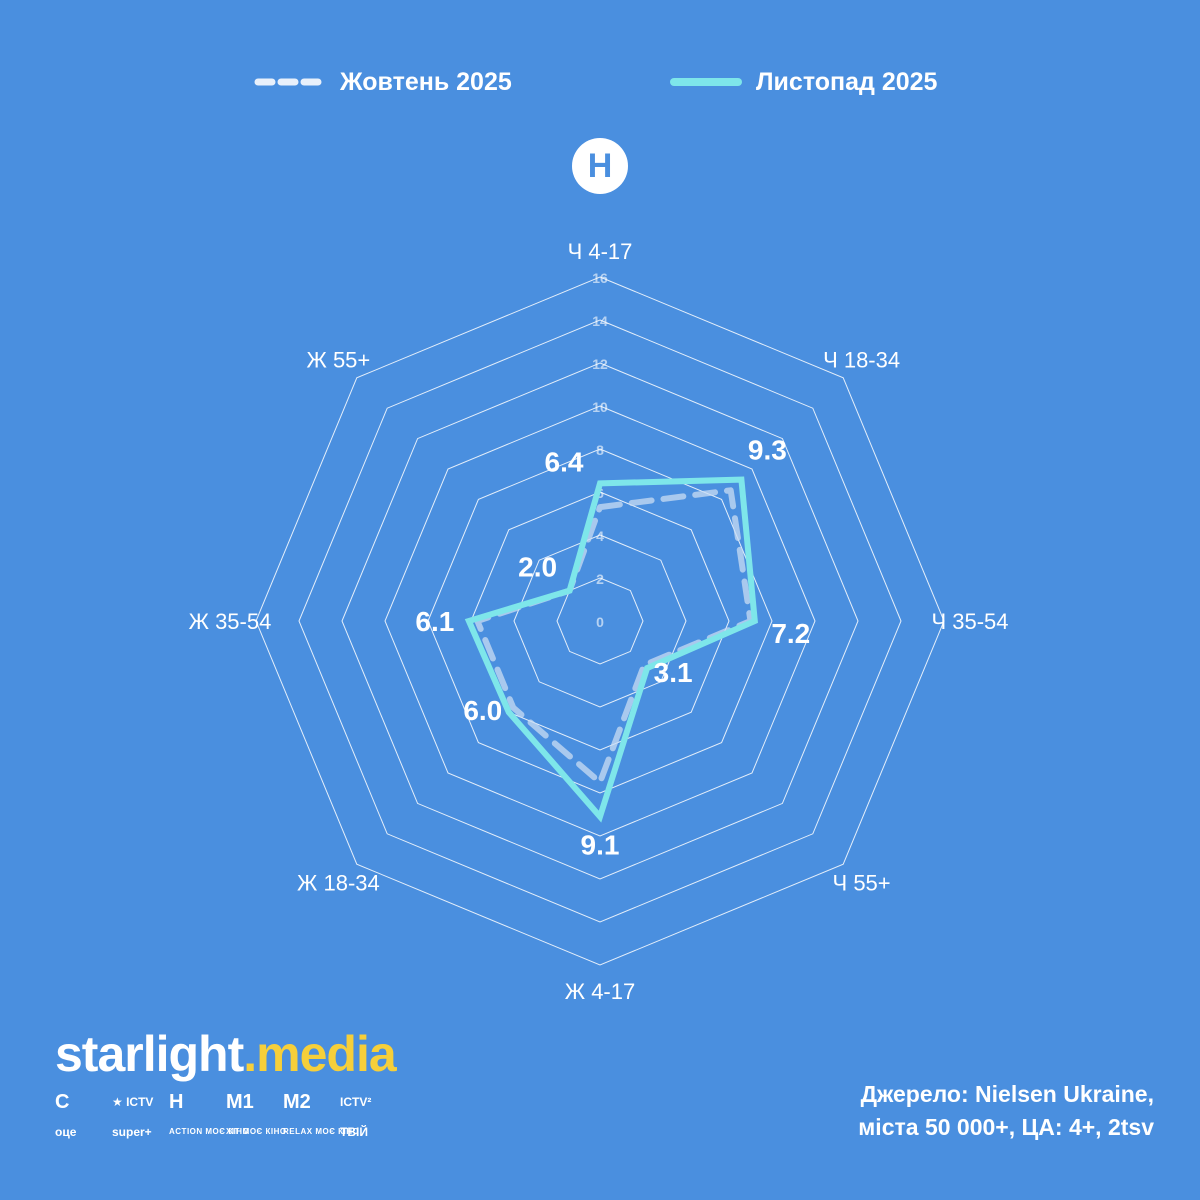  Describe the element at coordinates (426, 81) in the screenshot. I see `legend-label-october: Жовтень 2025` at that location.